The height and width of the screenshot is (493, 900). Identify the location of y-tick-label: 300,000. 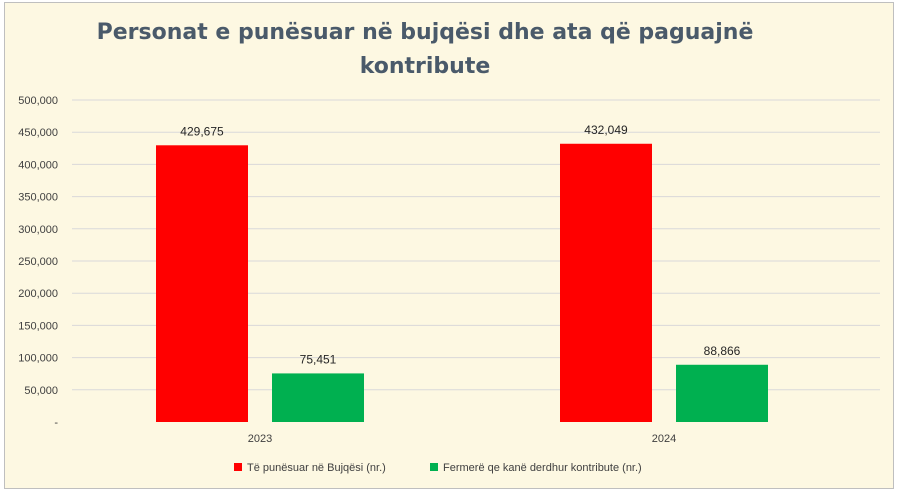
(38, 230).